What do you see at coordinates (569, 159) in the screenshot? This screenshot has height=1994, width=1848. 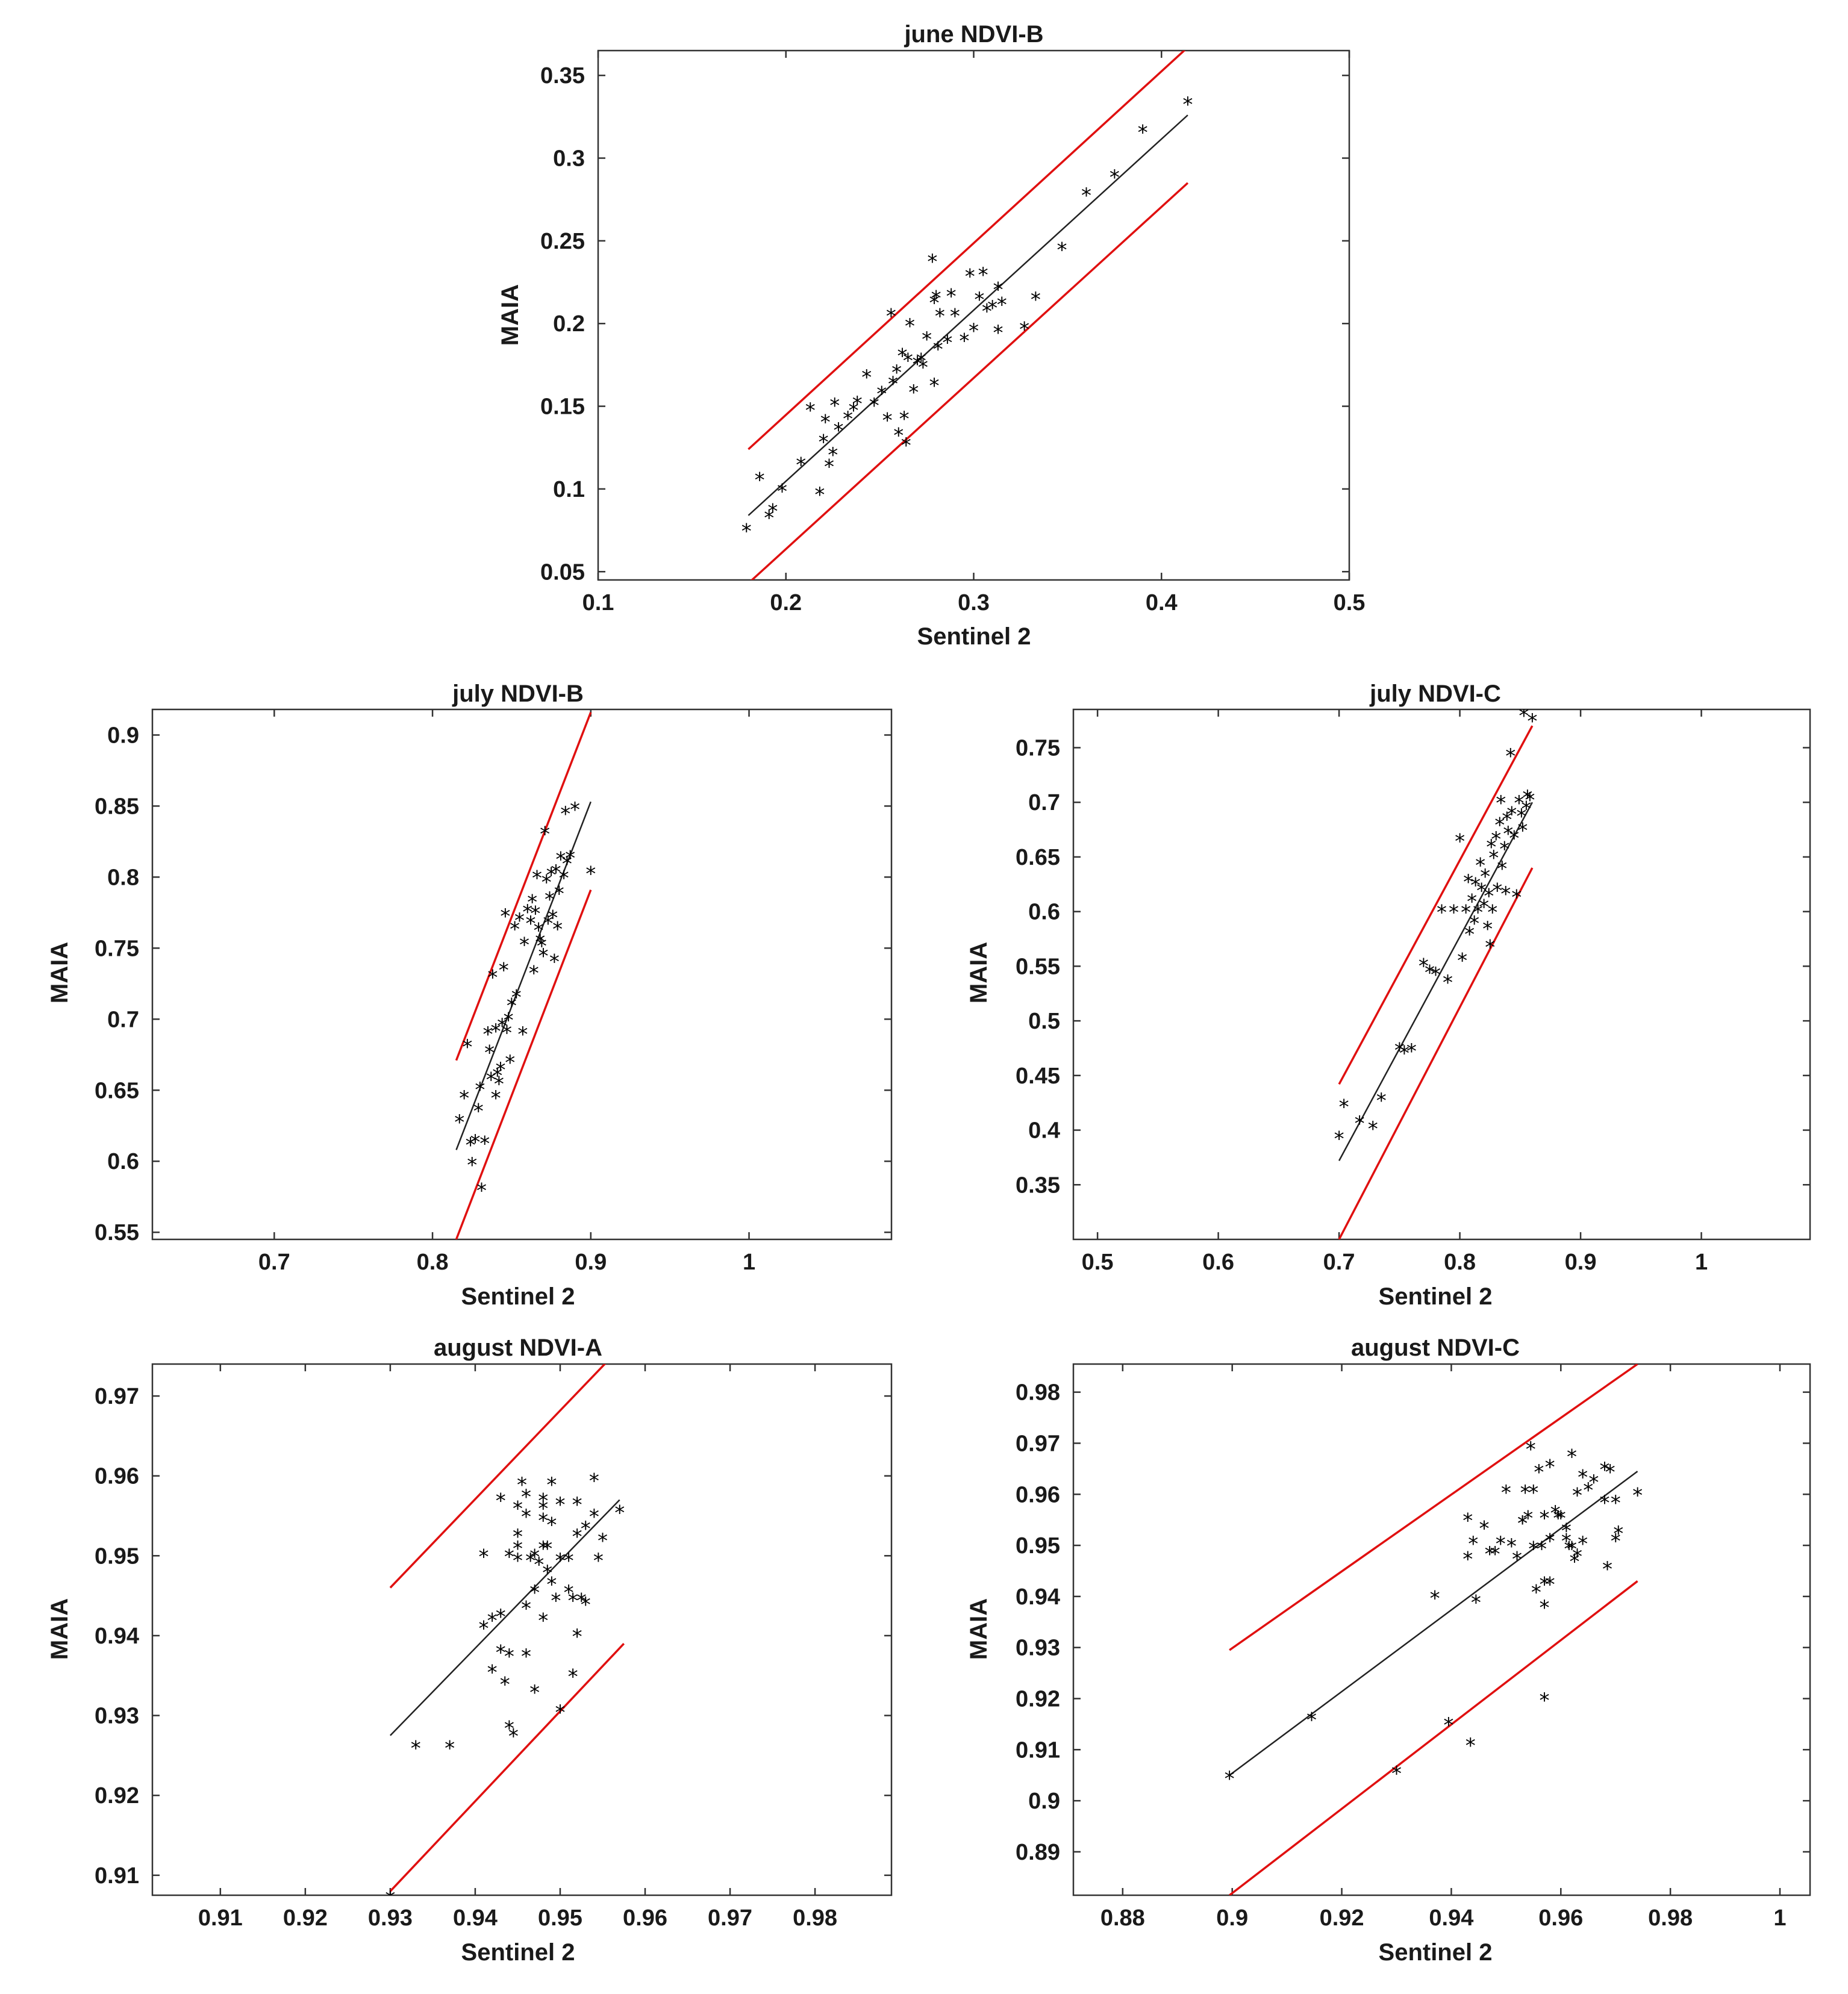 I see `y-tick-label: 0.3` at bounding box center [569, 159].